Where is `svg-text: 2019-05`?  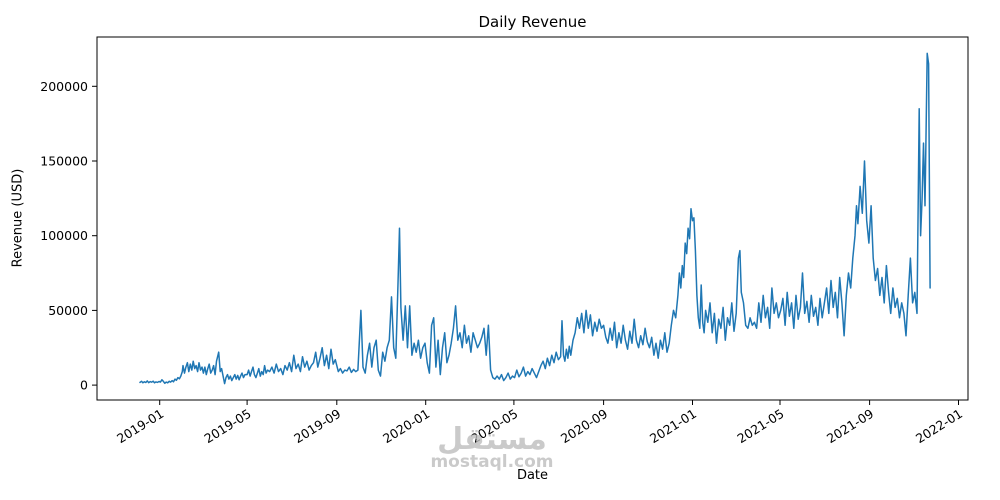 svg-text: 2019-05 is located at coordinates (227, 426).